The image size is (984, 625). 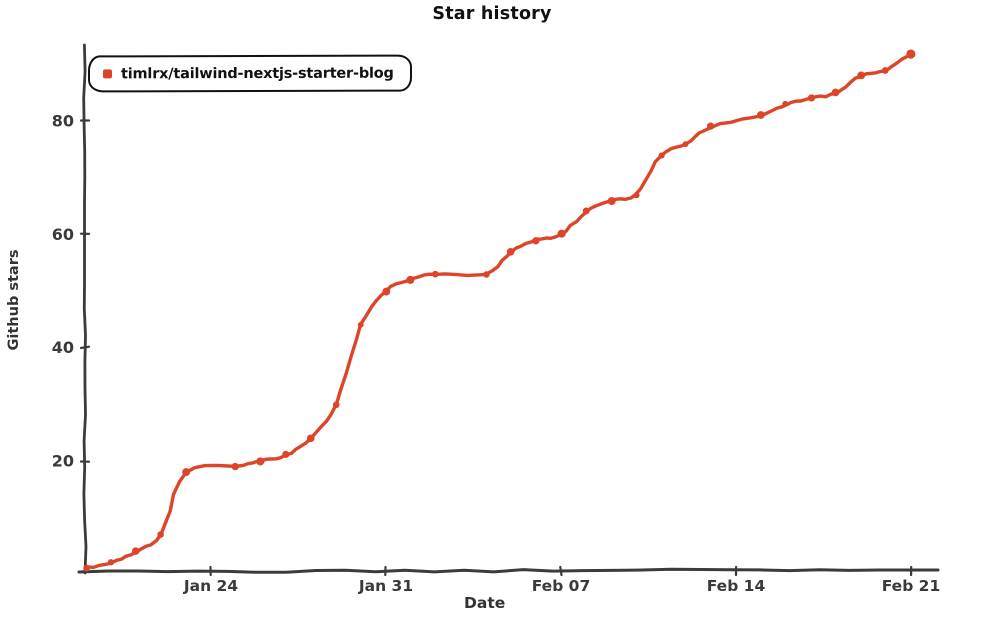 I want to click on x-tick-label: Jan 24, so click(x=210, y=586).